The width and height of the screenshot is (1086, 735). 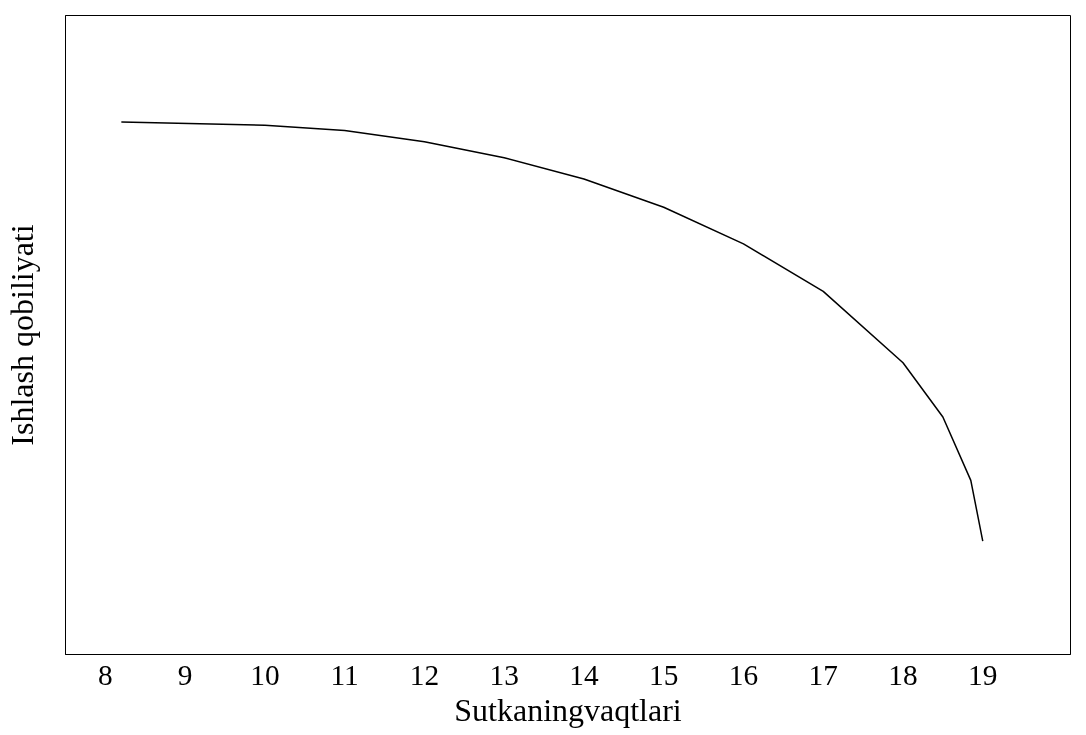 I want to click on x-tick-label: 16, so click(x=743, y=674).